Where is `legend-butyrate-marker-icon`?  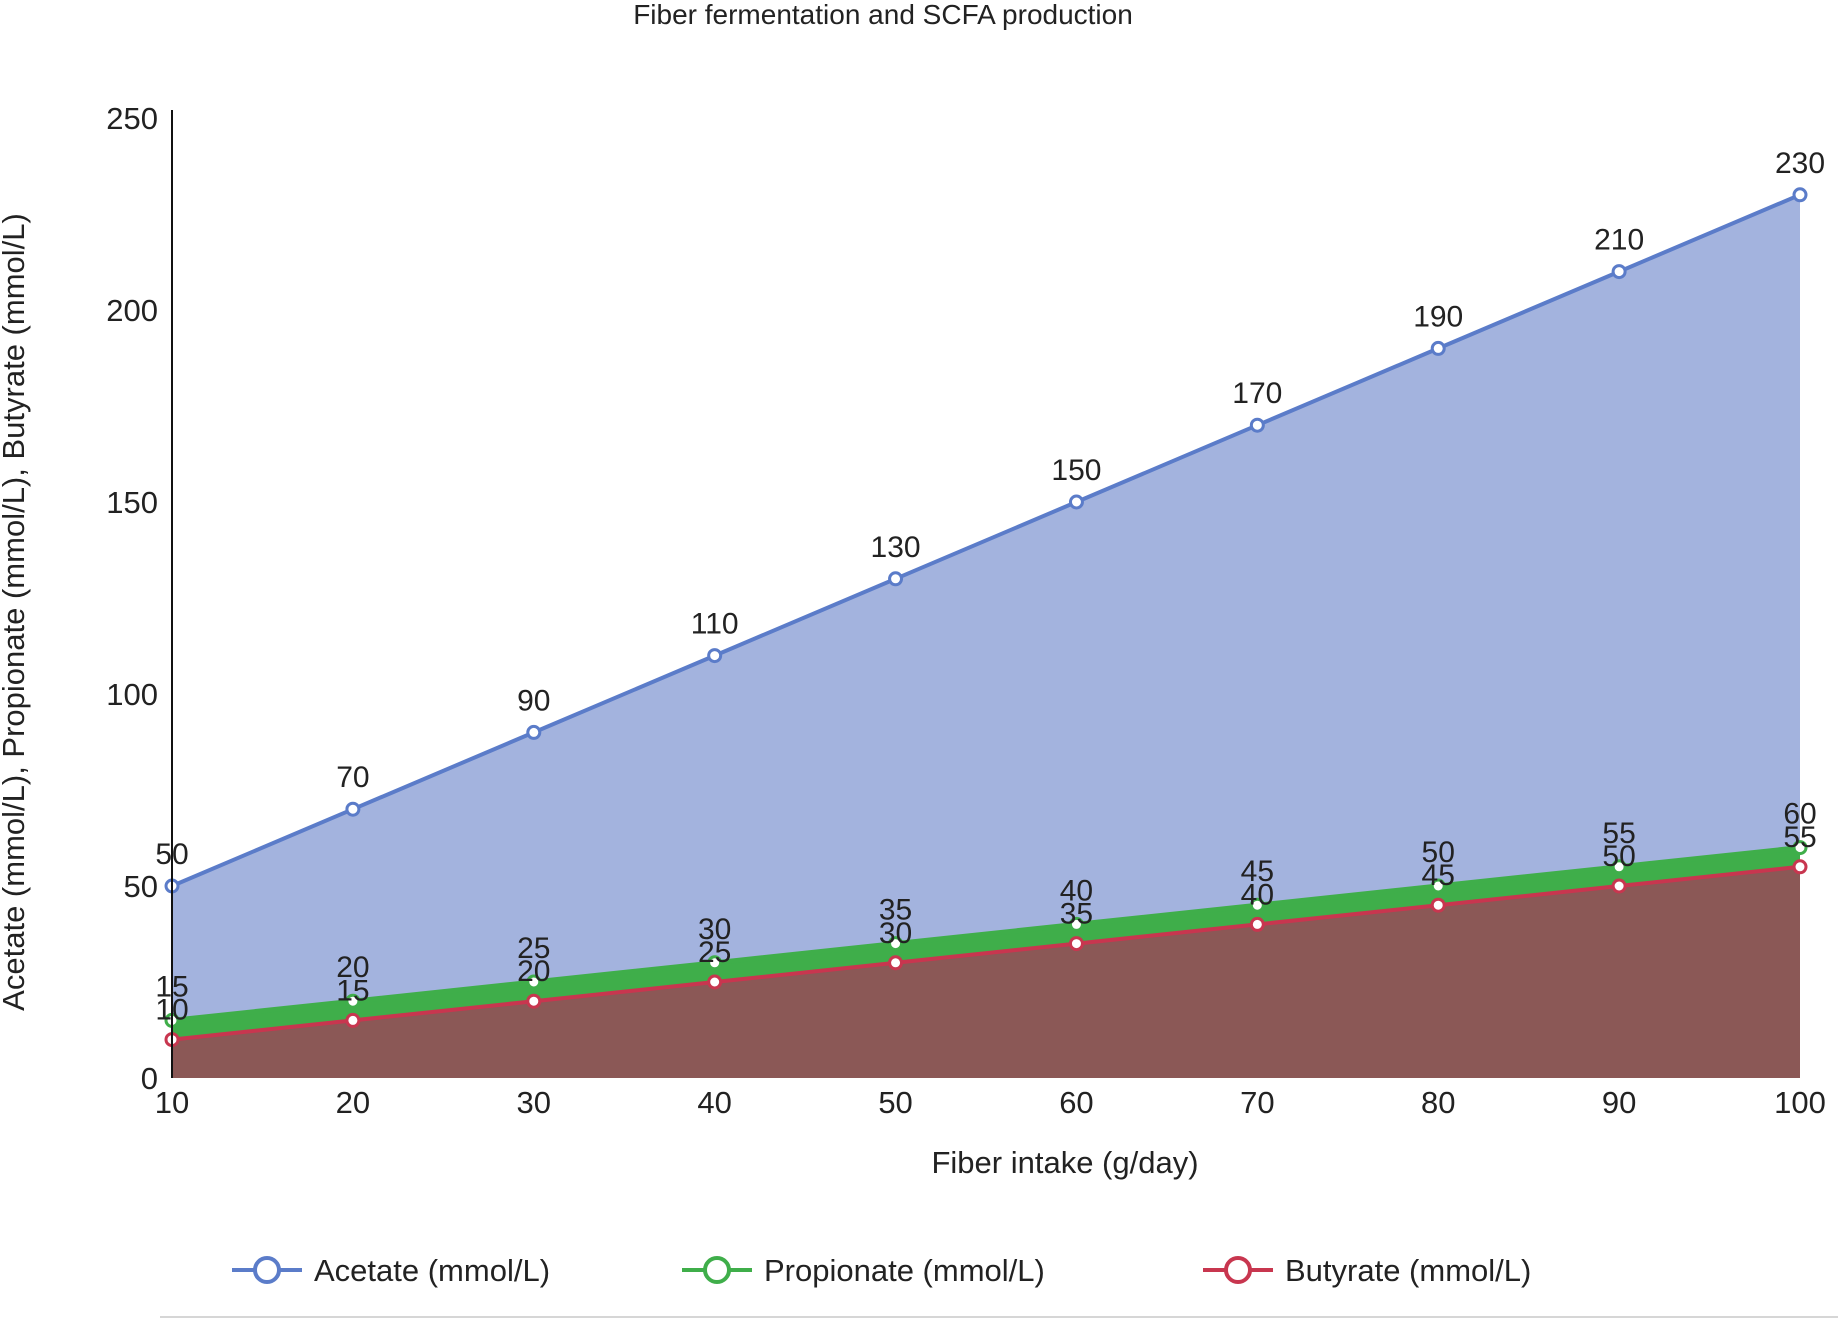
legend-butyrate-marker-icon is located at coordinates (1238, 1270).